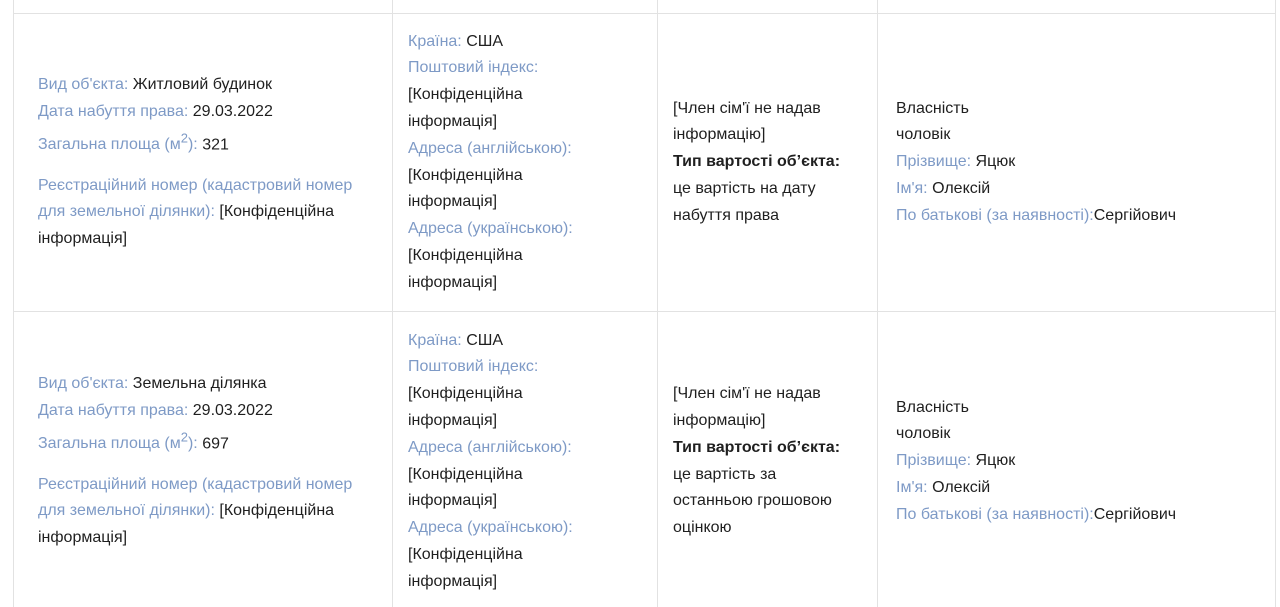 Image resolution: width=1280 pixels, height=607 pixels. Describe the element at coordinates (767, 7) in the screenshot. I see `valuation-cell-stub` at that location.